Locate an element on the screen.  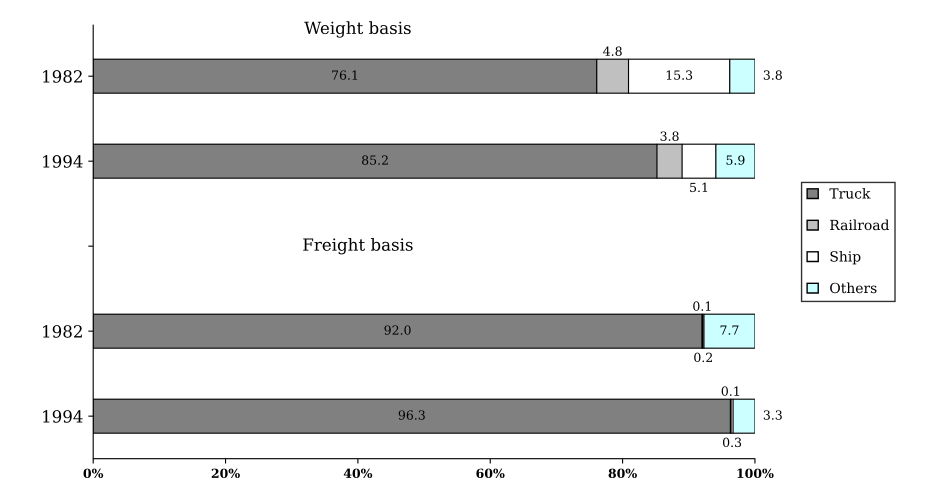
data-label: 0.2 is located at coordinates (703, 357).